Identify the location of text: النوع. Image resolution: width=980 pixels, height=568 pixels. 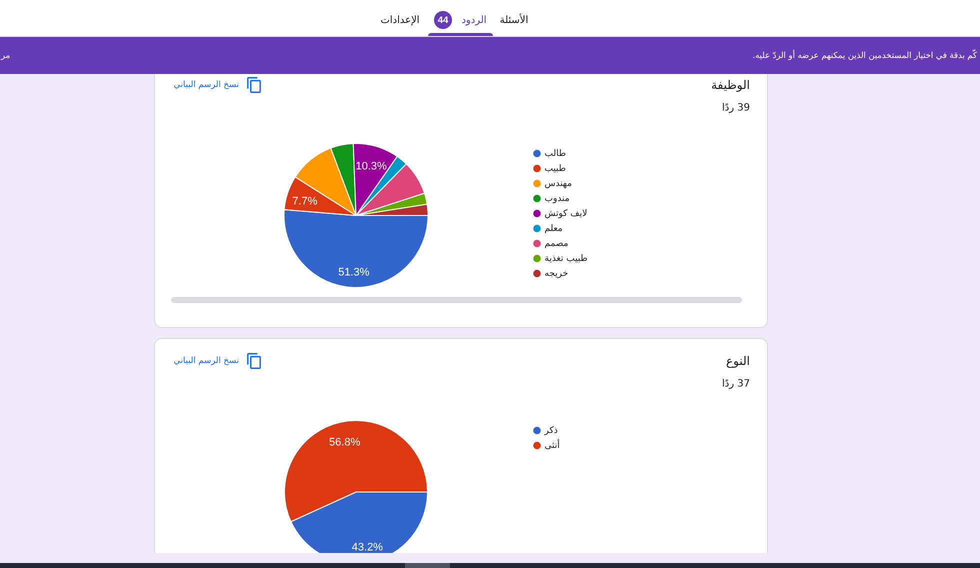
(738, 361).